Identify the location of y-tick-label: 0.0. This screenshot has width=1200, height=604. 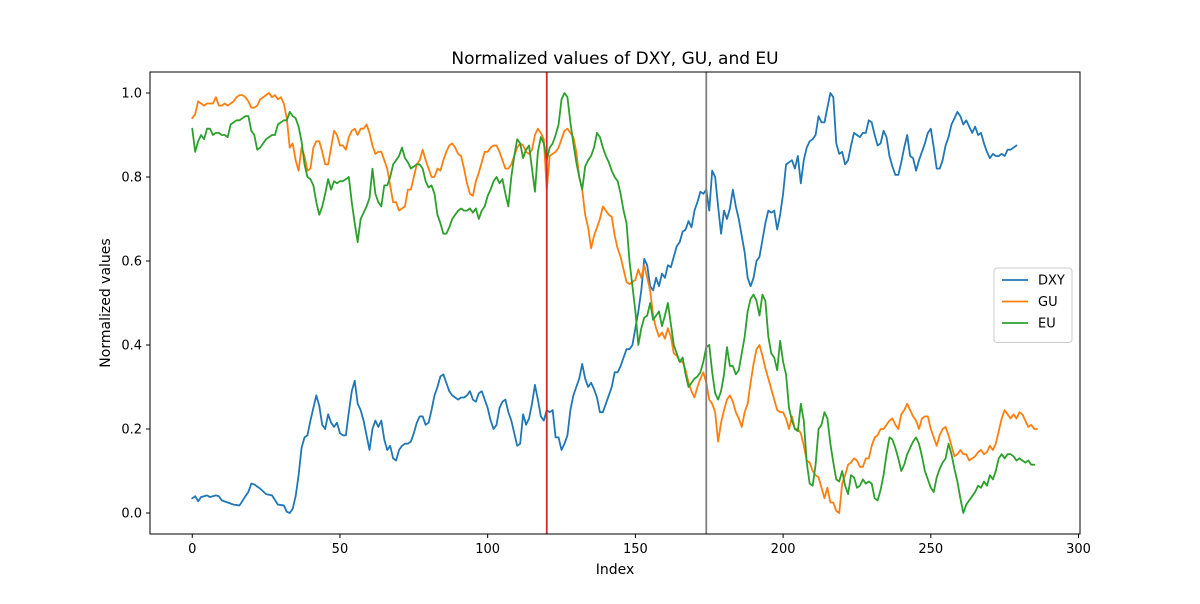
(131, 514).